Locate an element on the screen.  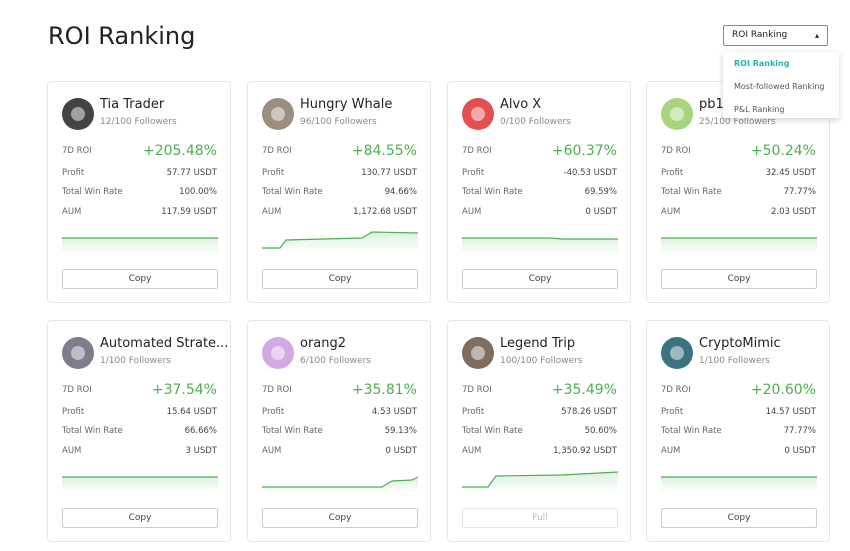
followers: 96/100 Followers is located at coordinates (338, 122).